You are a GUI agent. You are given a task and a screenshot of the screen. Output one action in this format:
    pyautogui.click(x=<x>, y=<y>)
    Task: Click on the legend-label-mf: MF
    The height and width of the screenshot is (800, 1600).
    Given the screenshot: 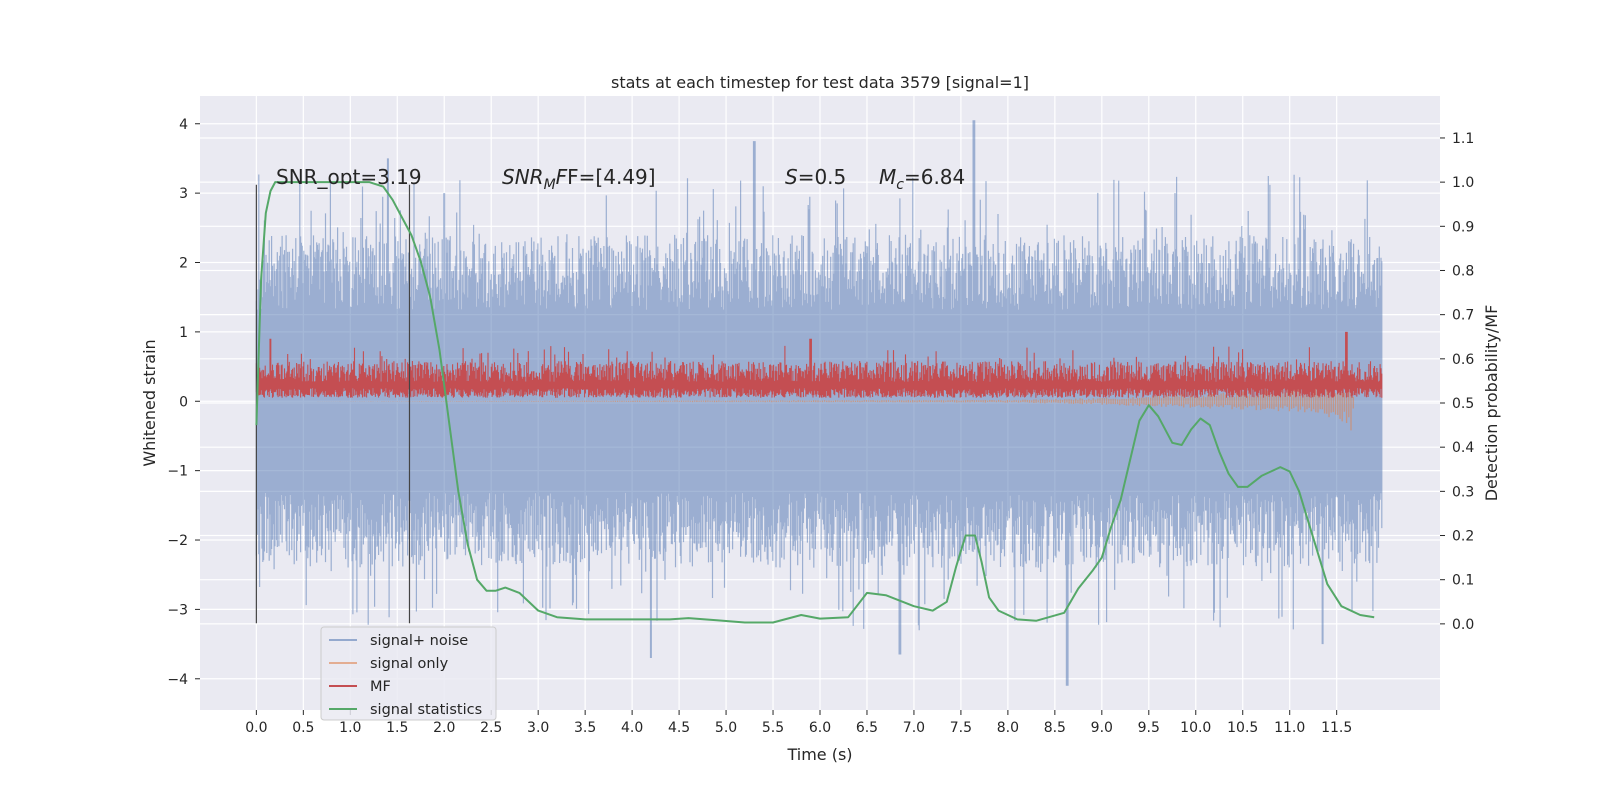 What is the action you would take?
    pyautogui.click(x=380, y=687)
    